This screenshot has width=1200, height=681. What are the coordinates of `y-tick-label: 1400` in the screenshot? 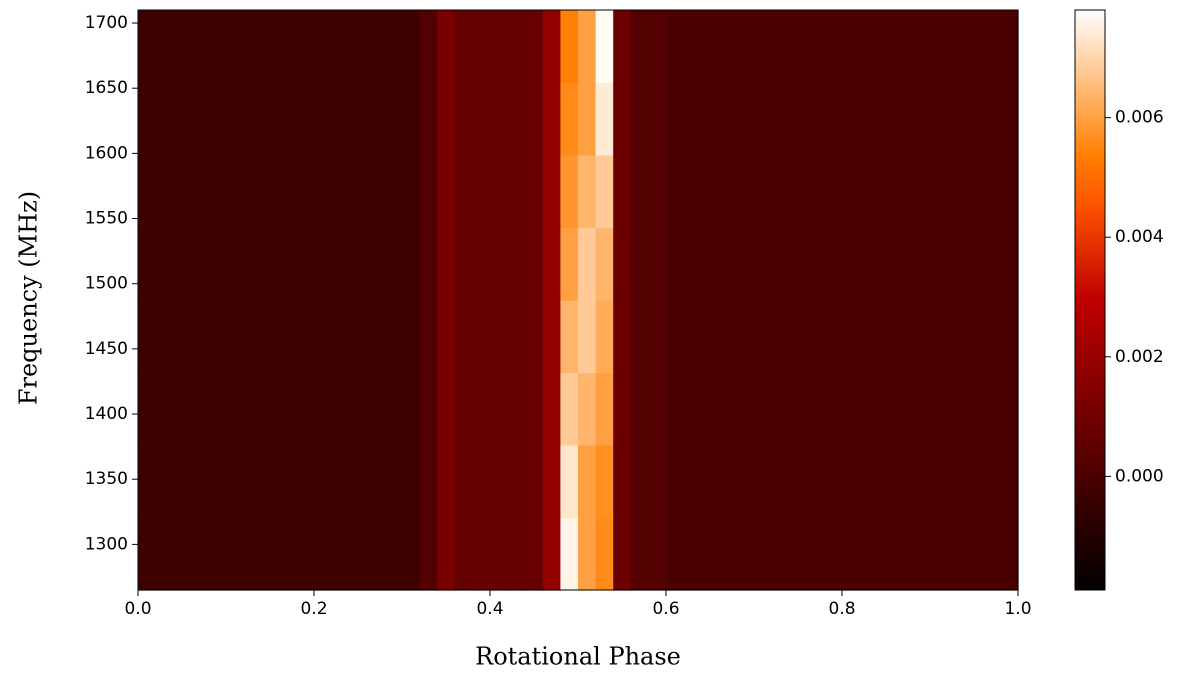 It's located at (106, 414).